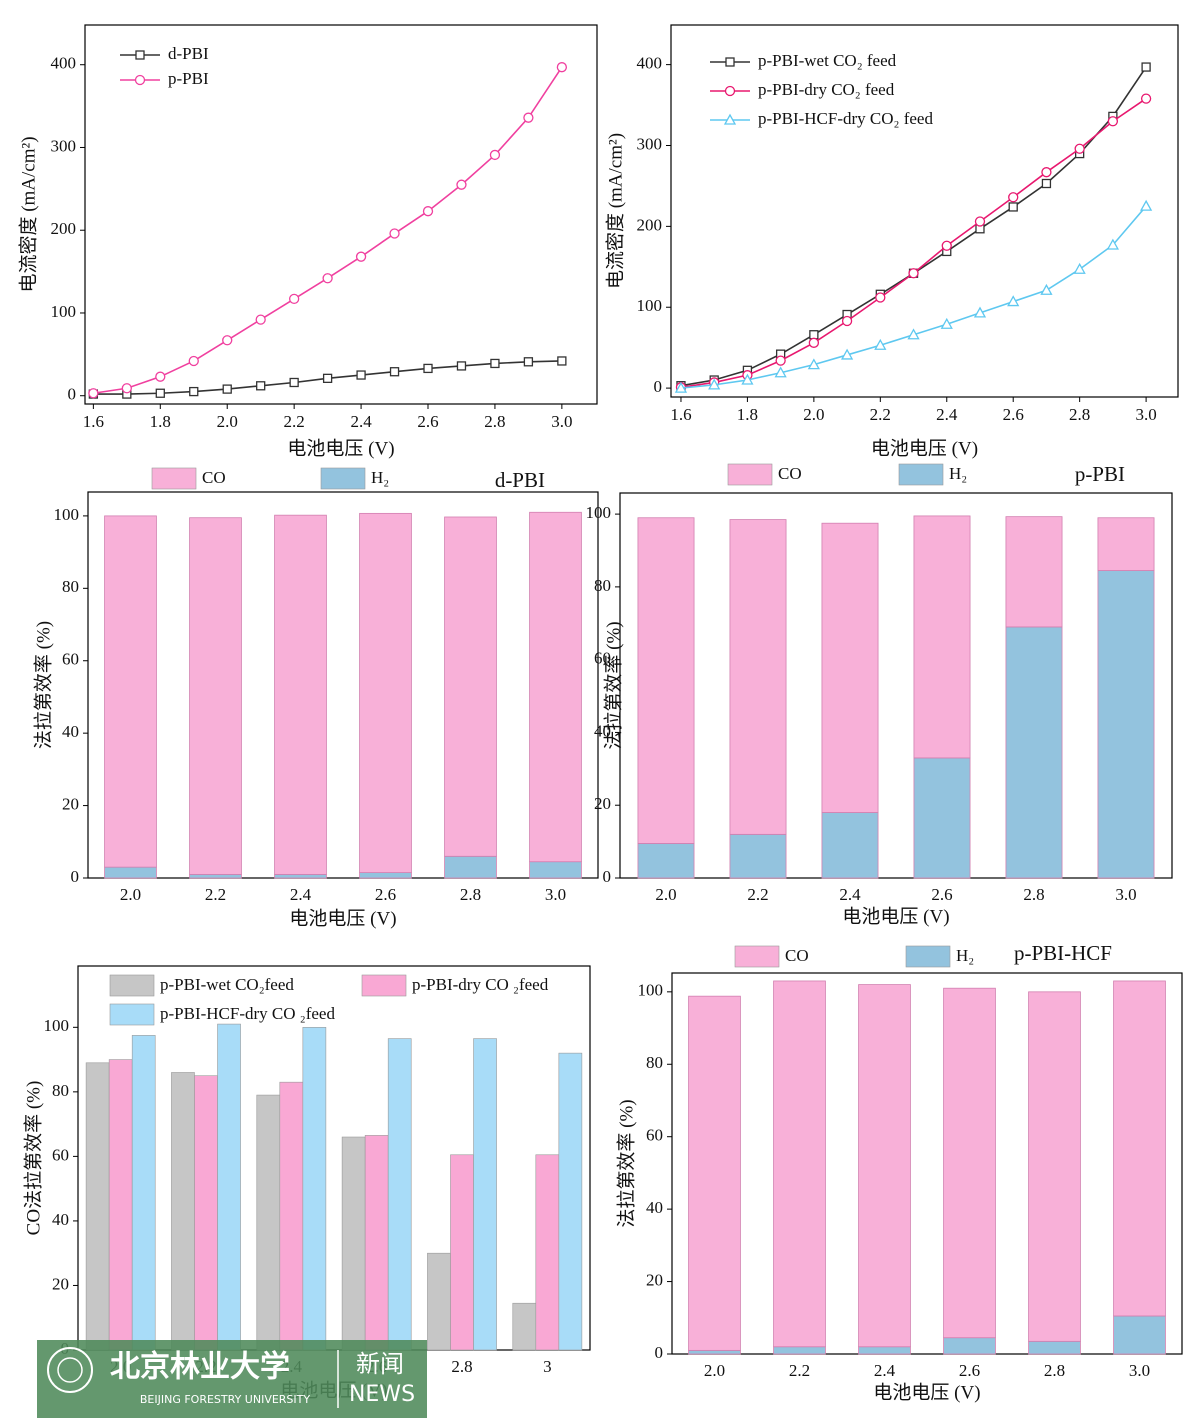 This screenshot has width=1200, height=1421. Describe the element at coordinates (885, 1370) in the screenshot. I see `x-tick-label: 2.4` at that location.